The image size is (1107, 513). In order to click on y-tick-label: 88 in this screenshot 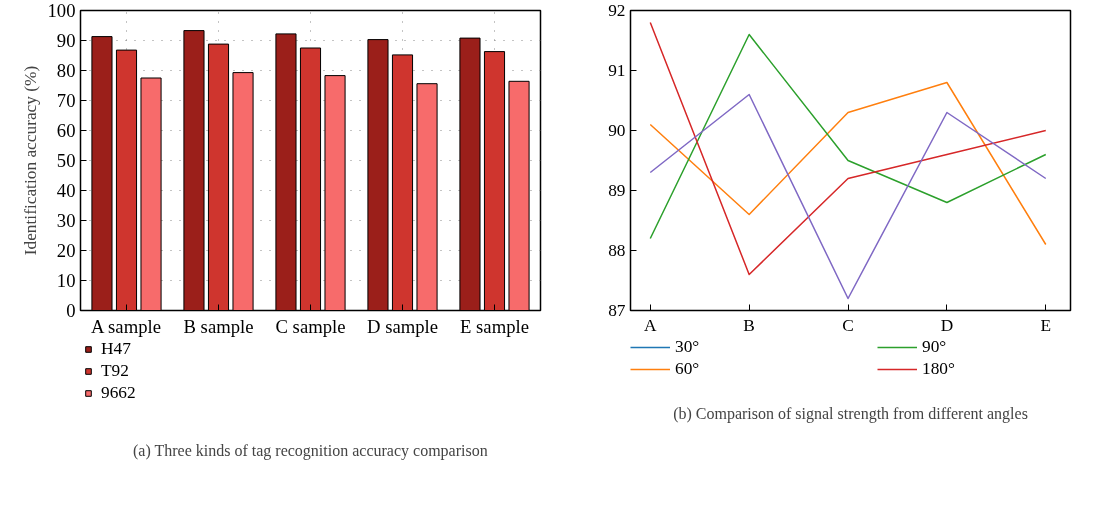, I will do `click(617, 250)`.